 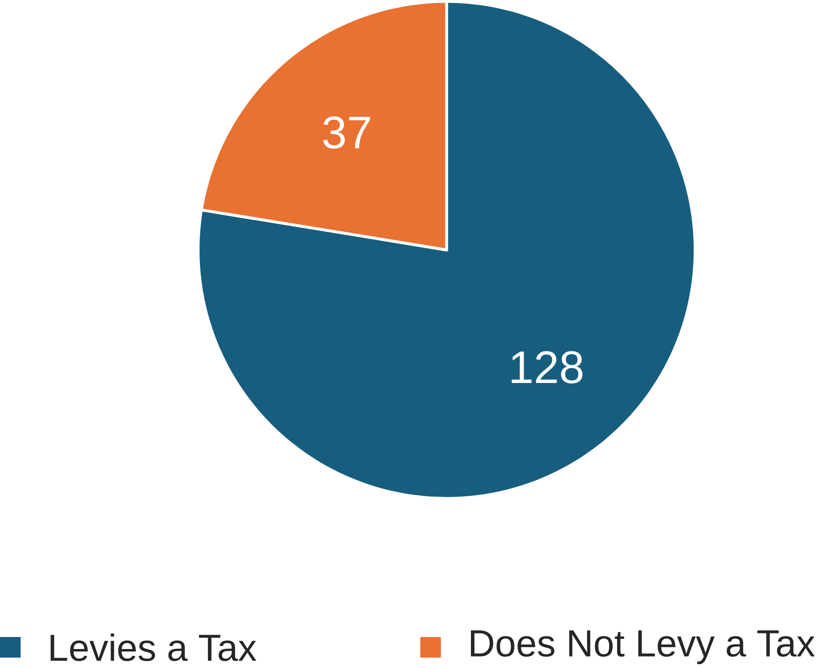 I want to click on data-label: 37, so click(x=346, y=132).